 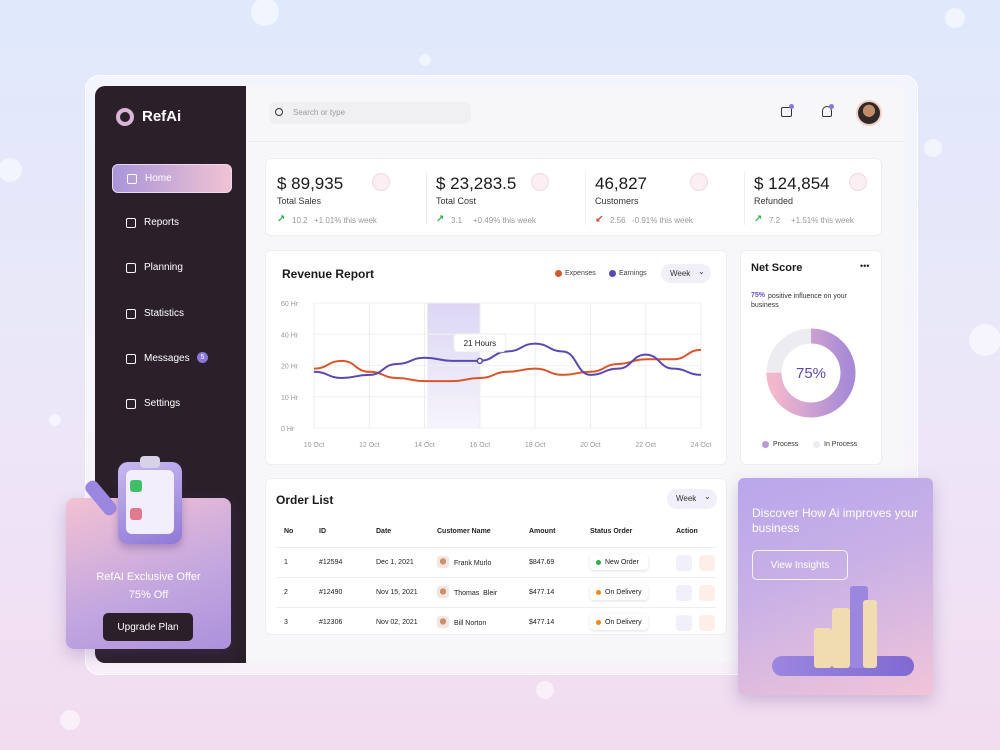 I want to click on cell-id: #12490, so click(x=331, y=592).